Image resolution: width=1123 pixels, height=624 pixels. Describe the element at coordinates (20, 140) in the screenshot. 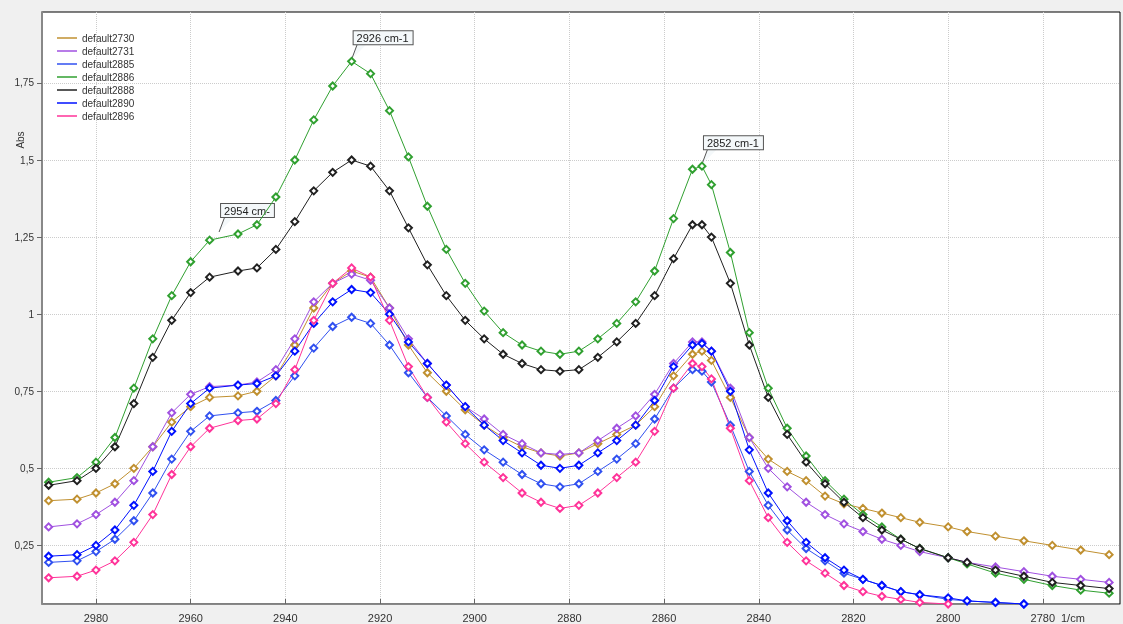

I see `y-axis-title: Abs` at that location.